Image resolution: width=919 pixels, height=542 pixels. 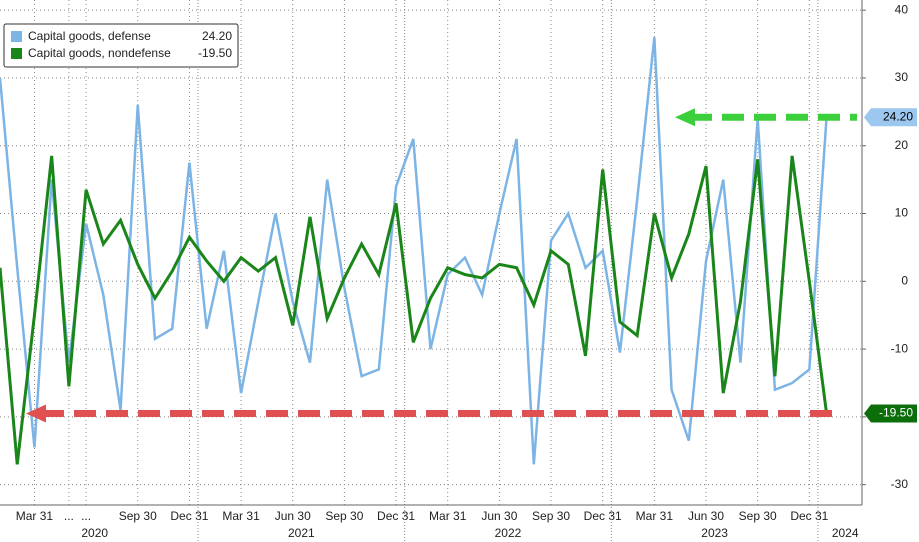 I want to click on legend-value: -19.50, so click(x=215, y=53).